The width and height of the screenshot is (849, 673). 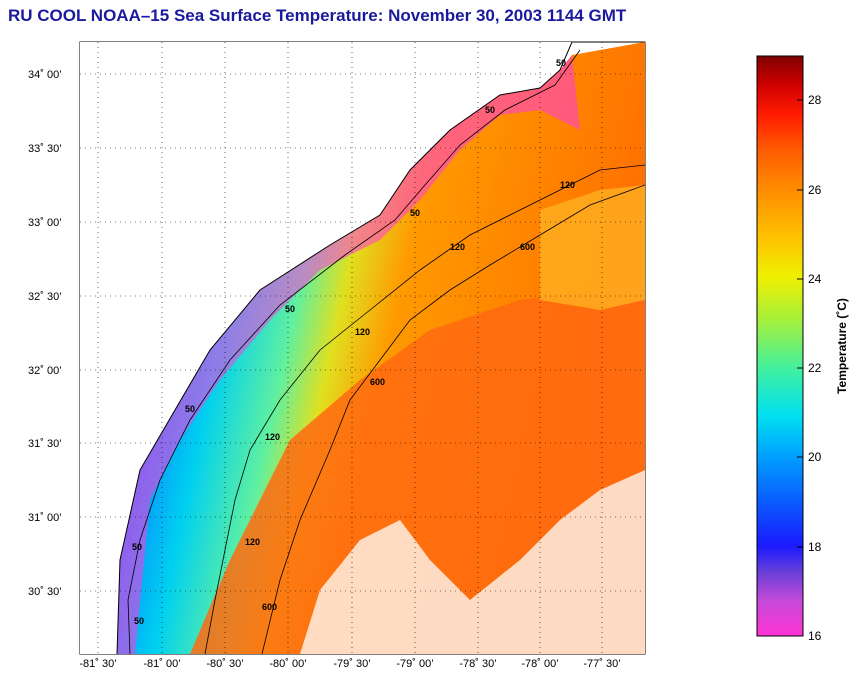 I want to click on lat-label: 33˚ 00’, so click(x=45, y=223).